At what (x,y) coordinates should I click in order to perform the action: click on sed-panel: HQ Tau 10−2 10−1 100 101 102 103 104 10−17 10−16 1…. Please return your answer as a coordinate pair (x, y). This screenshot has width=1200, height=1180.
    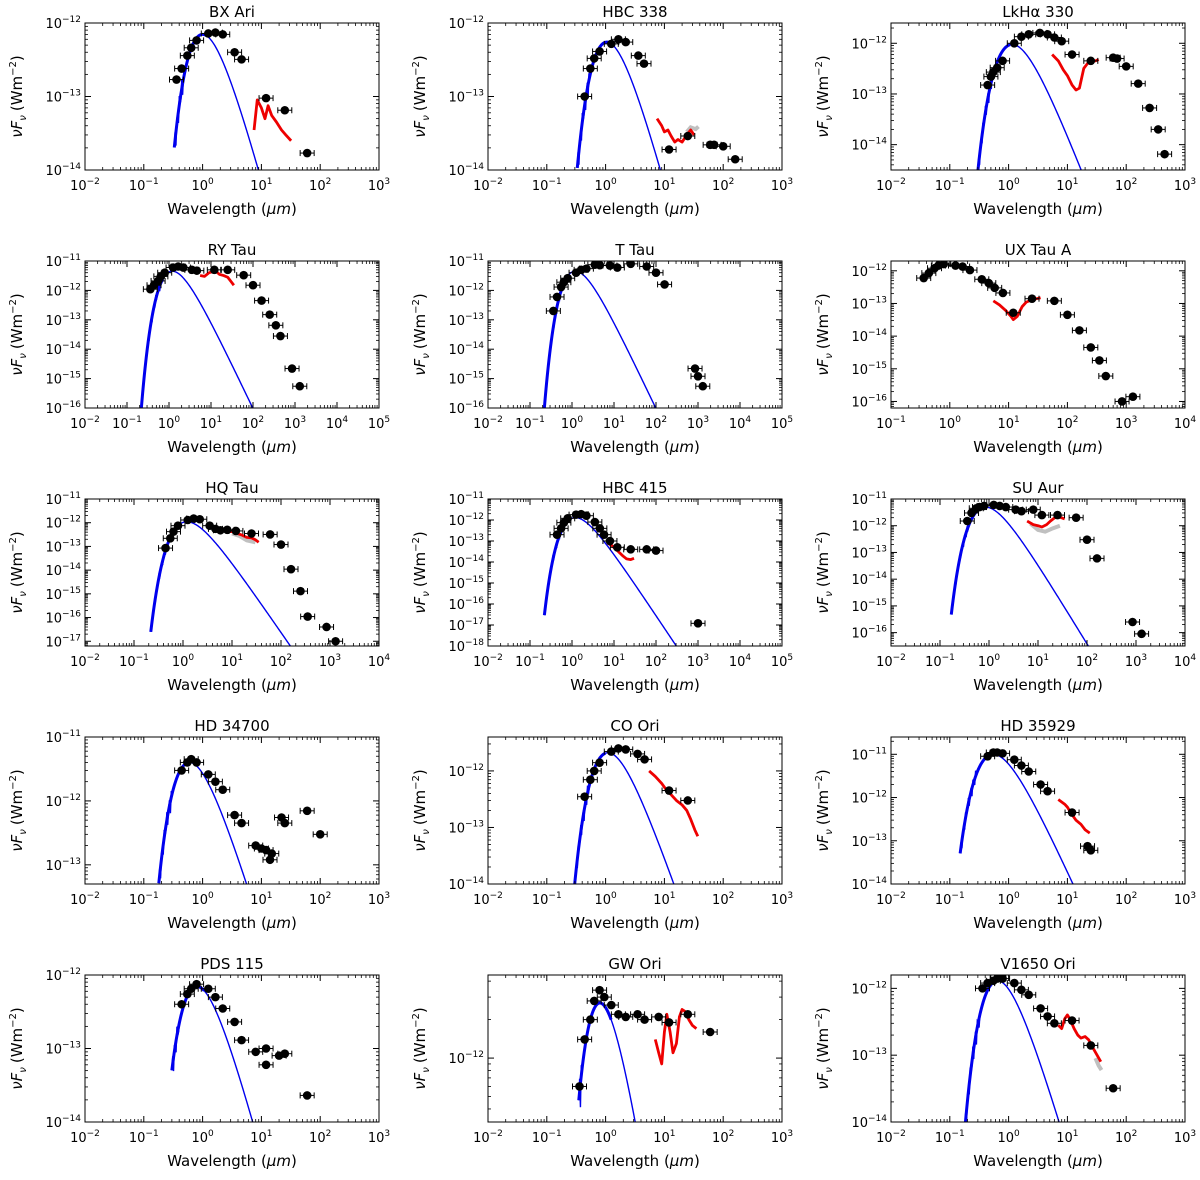
    Looking at the image, I should click on (199, 586).